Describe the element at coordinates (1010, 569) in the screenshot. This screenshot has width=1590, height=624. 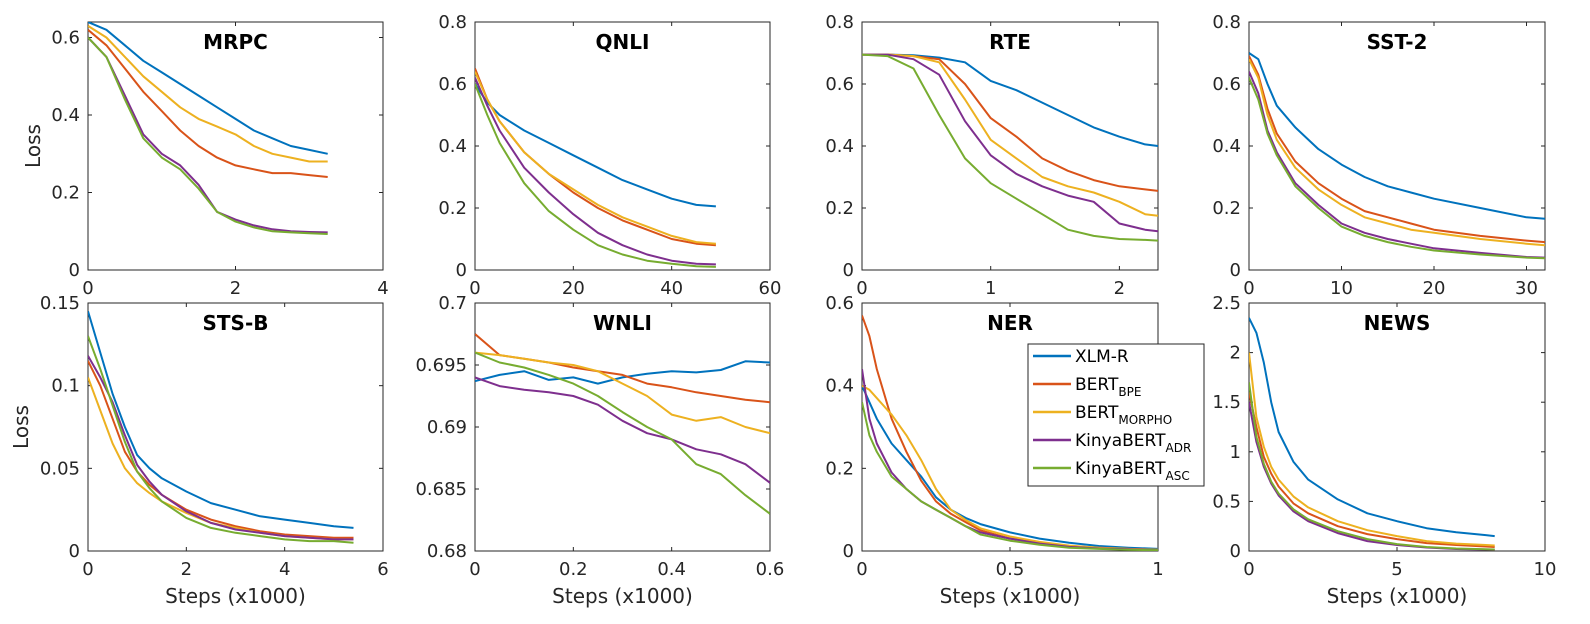
I see `x-tick-label: 0.5` at that location.